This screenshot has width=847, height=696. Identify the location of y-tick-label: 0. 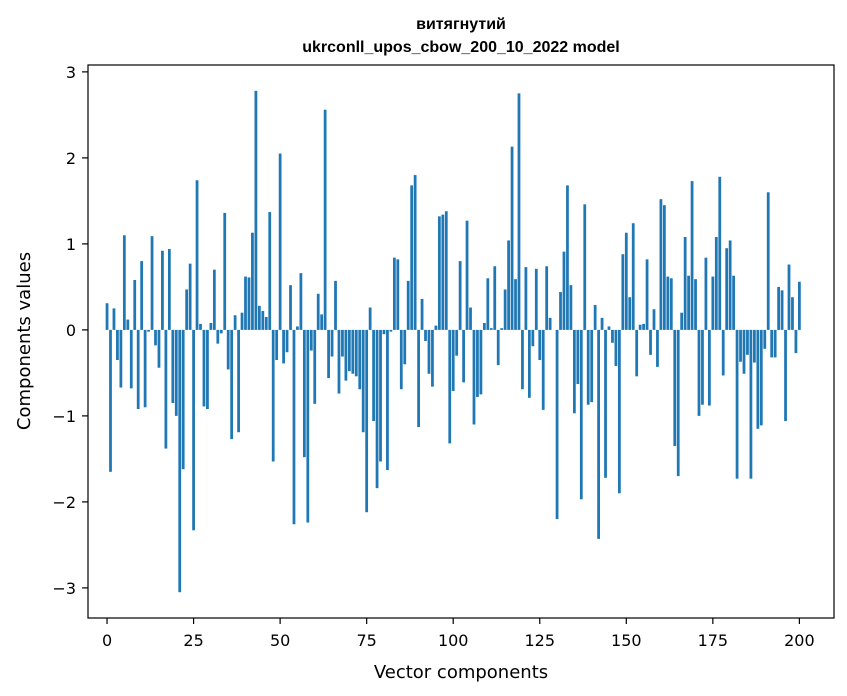
(71, 330).